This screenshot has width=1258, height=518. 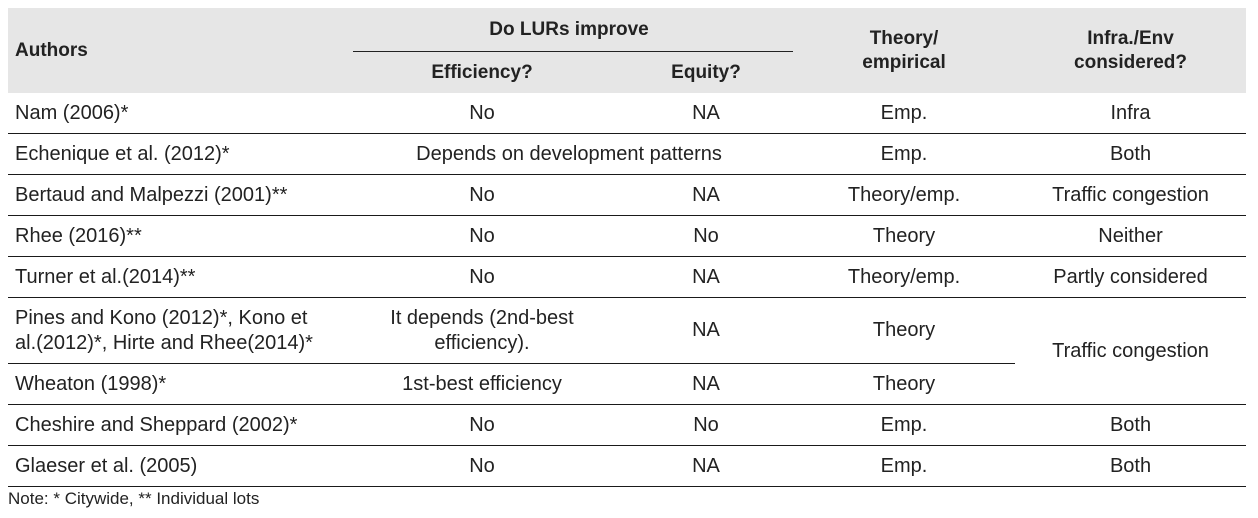 What do you see at coordinates (482, 342) in the screenshot?
I see `cell-efficiency-line2: efficiency).` at bounding box center [482, 342].